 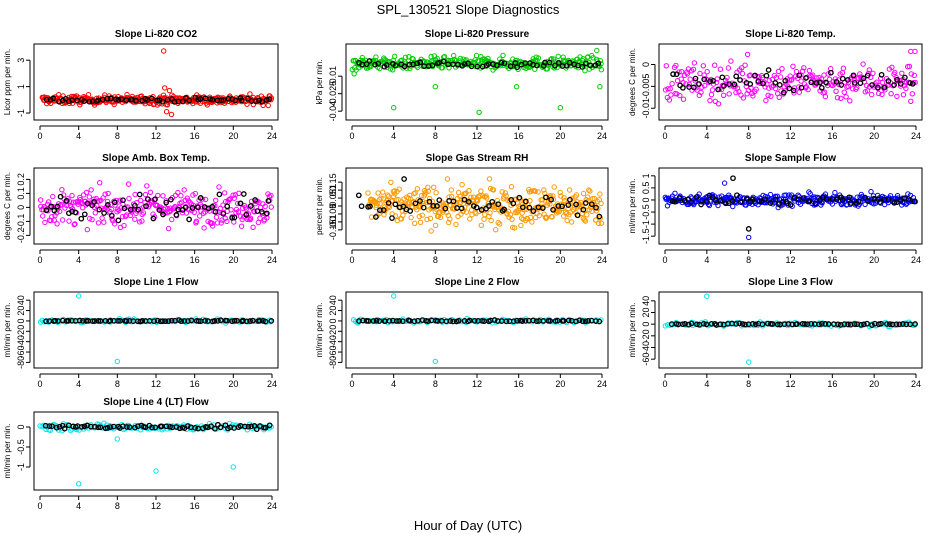 What do you see at coordinates (646, 236) in the screenshot?
I see `y-tick-label: -1.5` at bounding box center [646, 236].